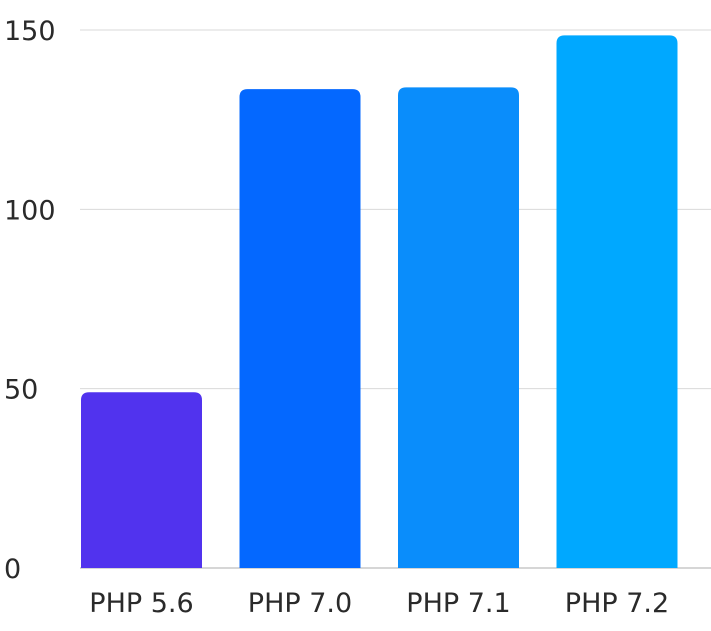 This screenshot has width=711, height=631. Describe the element at coordinates (21, 390) in the screenshot. I see `y-tick-label: 50` at that location.